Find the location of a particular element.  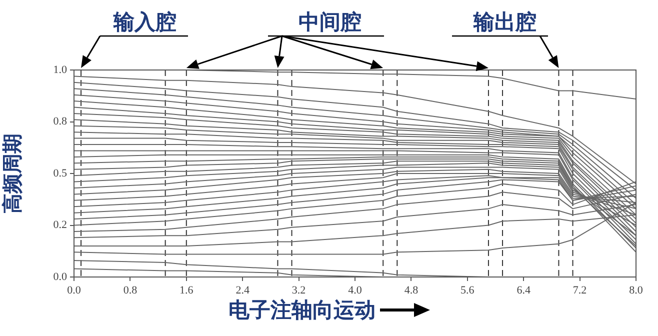

y-tick-label: 0.8 is located at coordinates (60, 122).